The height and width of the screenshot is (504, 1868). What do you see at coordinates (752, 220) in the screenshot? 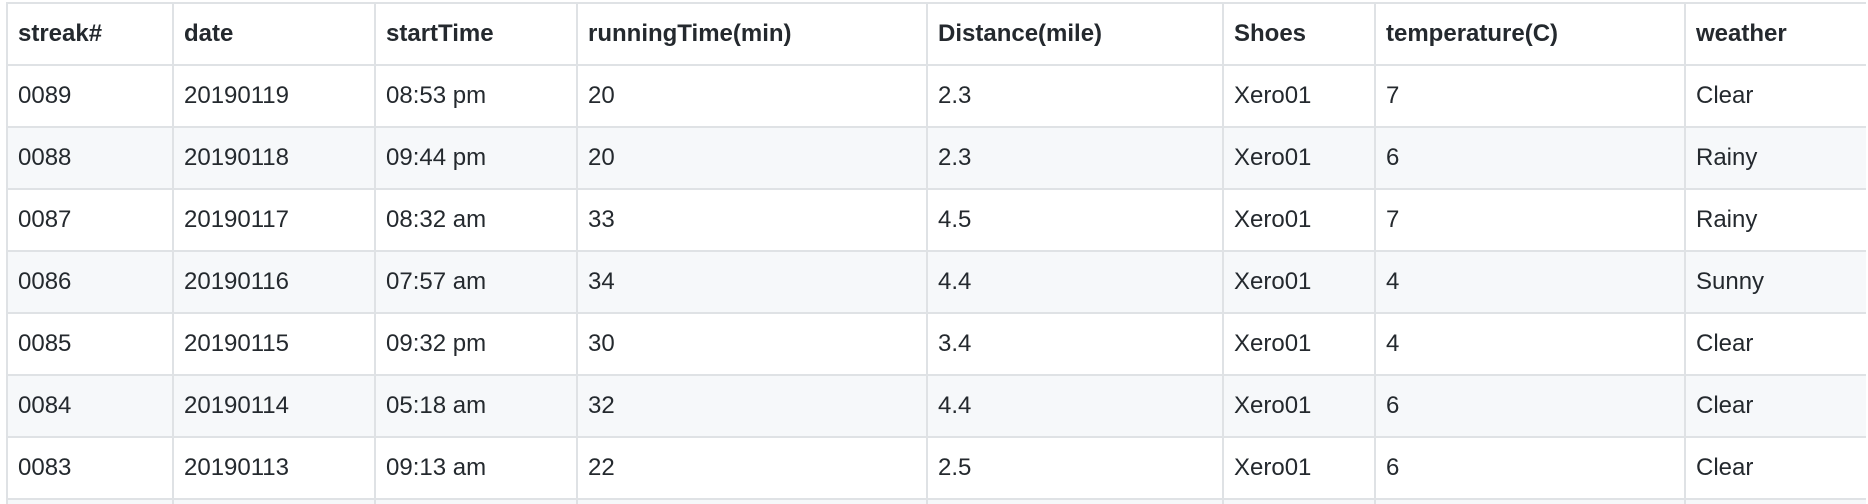
I see `cell-running-time: 33` at bounding box center [752, 220].